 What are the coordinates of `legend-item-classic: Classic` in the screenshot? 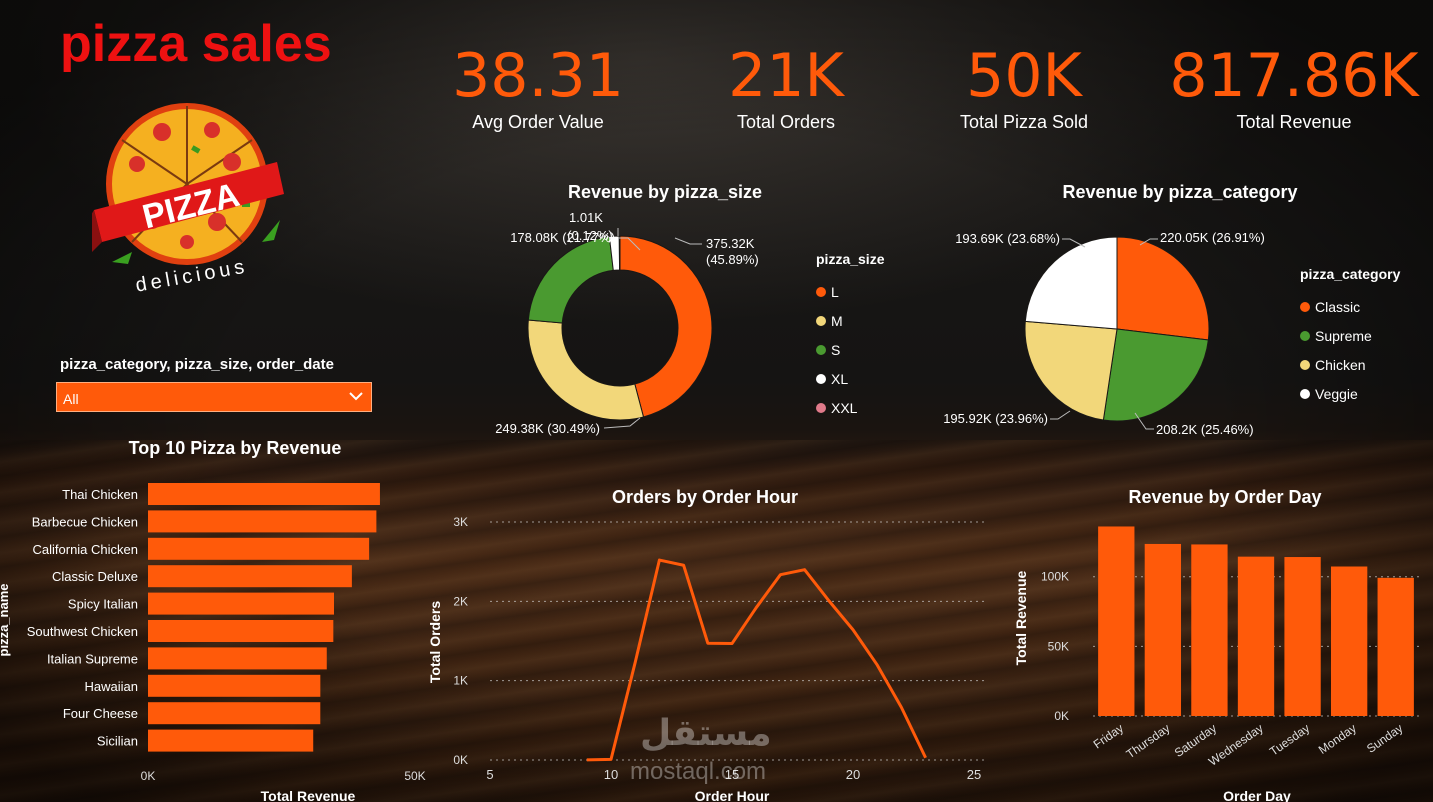 It's located at (1350, 306).